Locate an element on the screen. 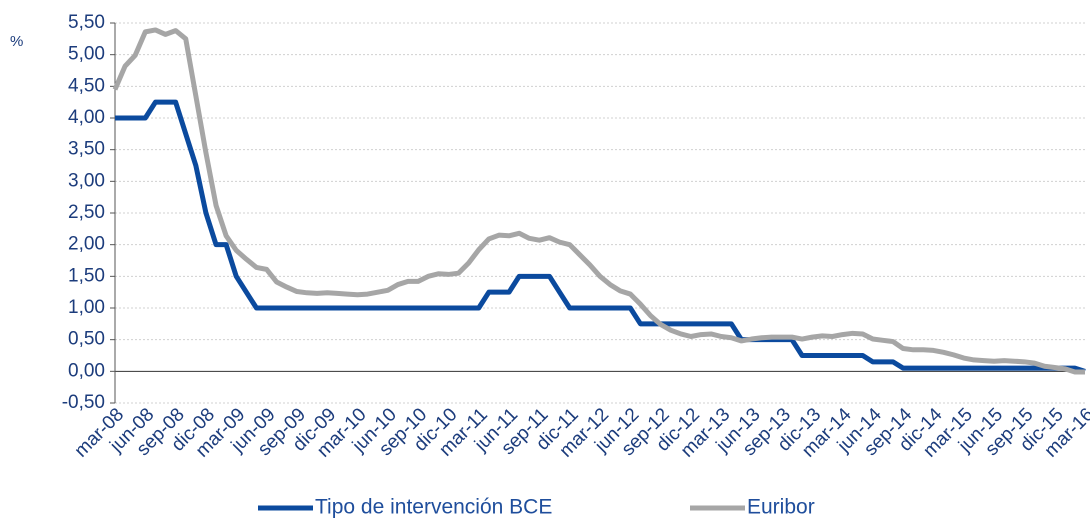  y-tick-label: 4,50 is located at coordinates (86, 85).